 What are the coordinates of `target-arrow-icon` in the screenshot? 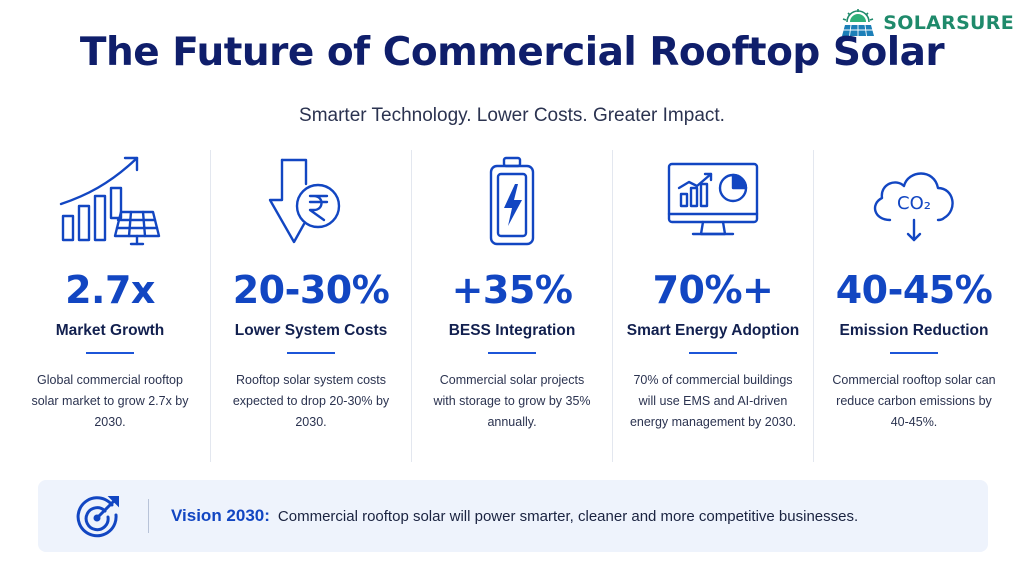 It's located at (97, 517).